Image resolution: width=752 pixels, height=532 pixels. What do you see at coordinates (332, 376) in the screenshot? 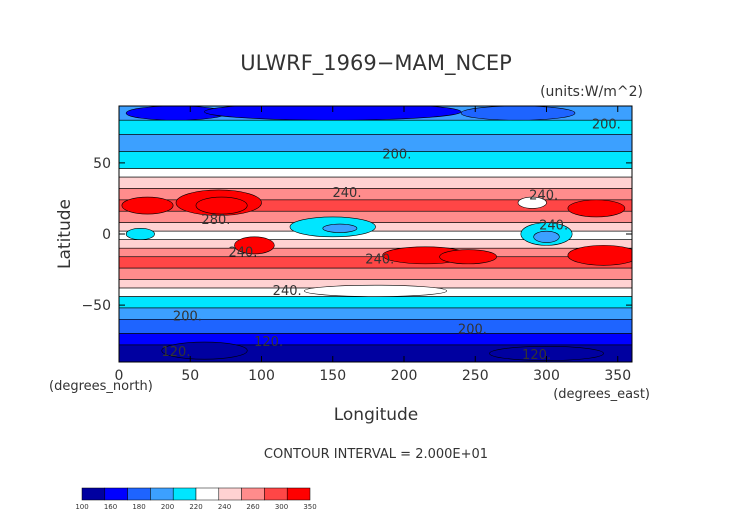
I see `x-tick-label: 150` at bounding box center [332, 376].